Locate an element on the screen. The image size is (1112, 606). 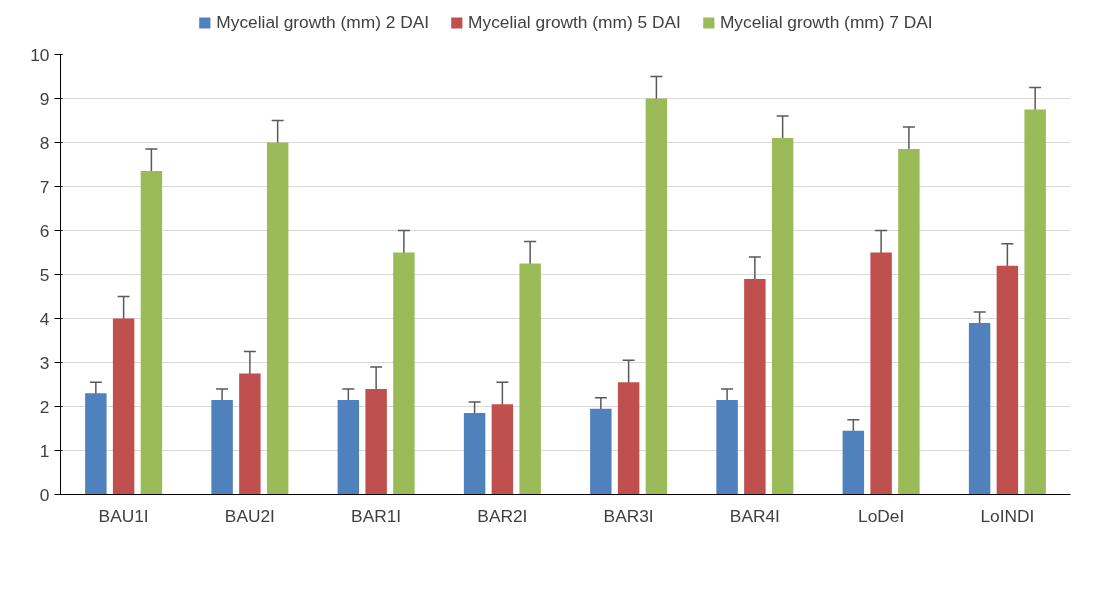
x-tick-label: LoDeI is located at coordinates (881, 515).